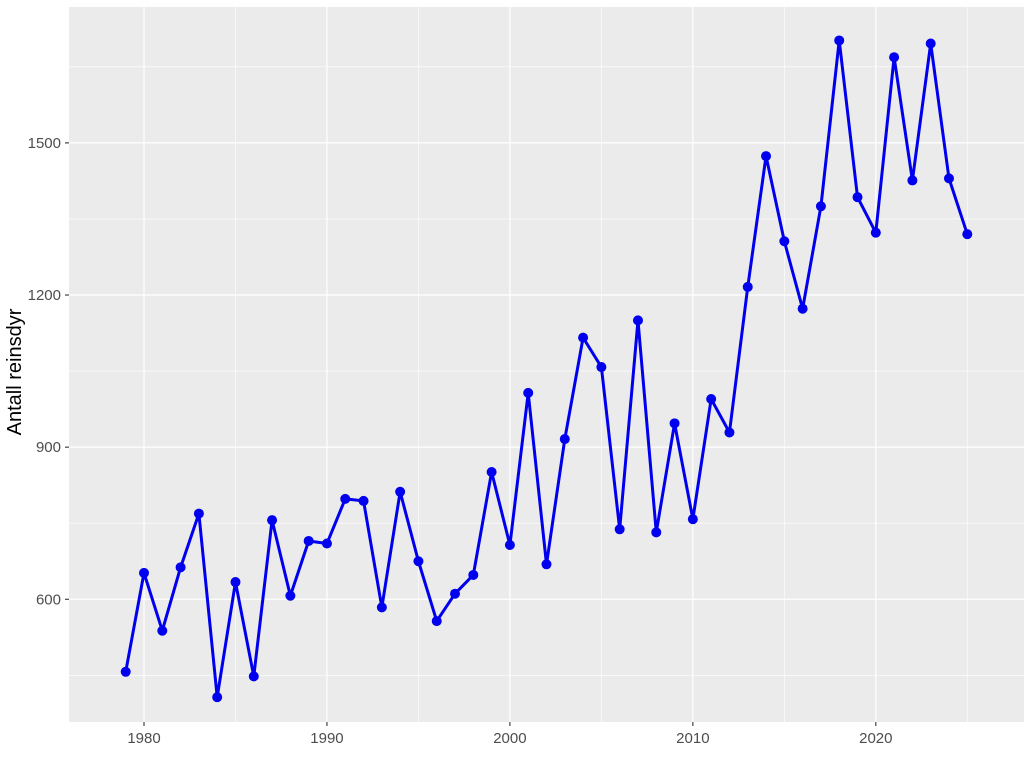 This screenshot has width=1030, height=773. Describe the element at coordinates (48, 447) in the screenshot. I see `y-tick-label: 900` at that location.